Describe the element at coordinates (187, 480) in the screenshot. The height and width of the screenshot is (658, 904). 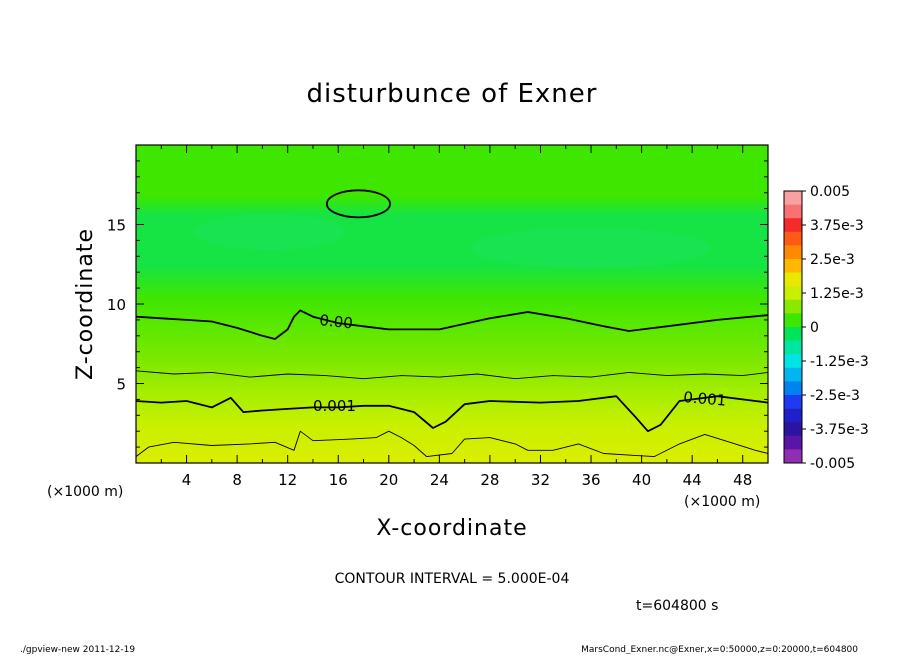
I see `x-tick-label: 4` at that location.